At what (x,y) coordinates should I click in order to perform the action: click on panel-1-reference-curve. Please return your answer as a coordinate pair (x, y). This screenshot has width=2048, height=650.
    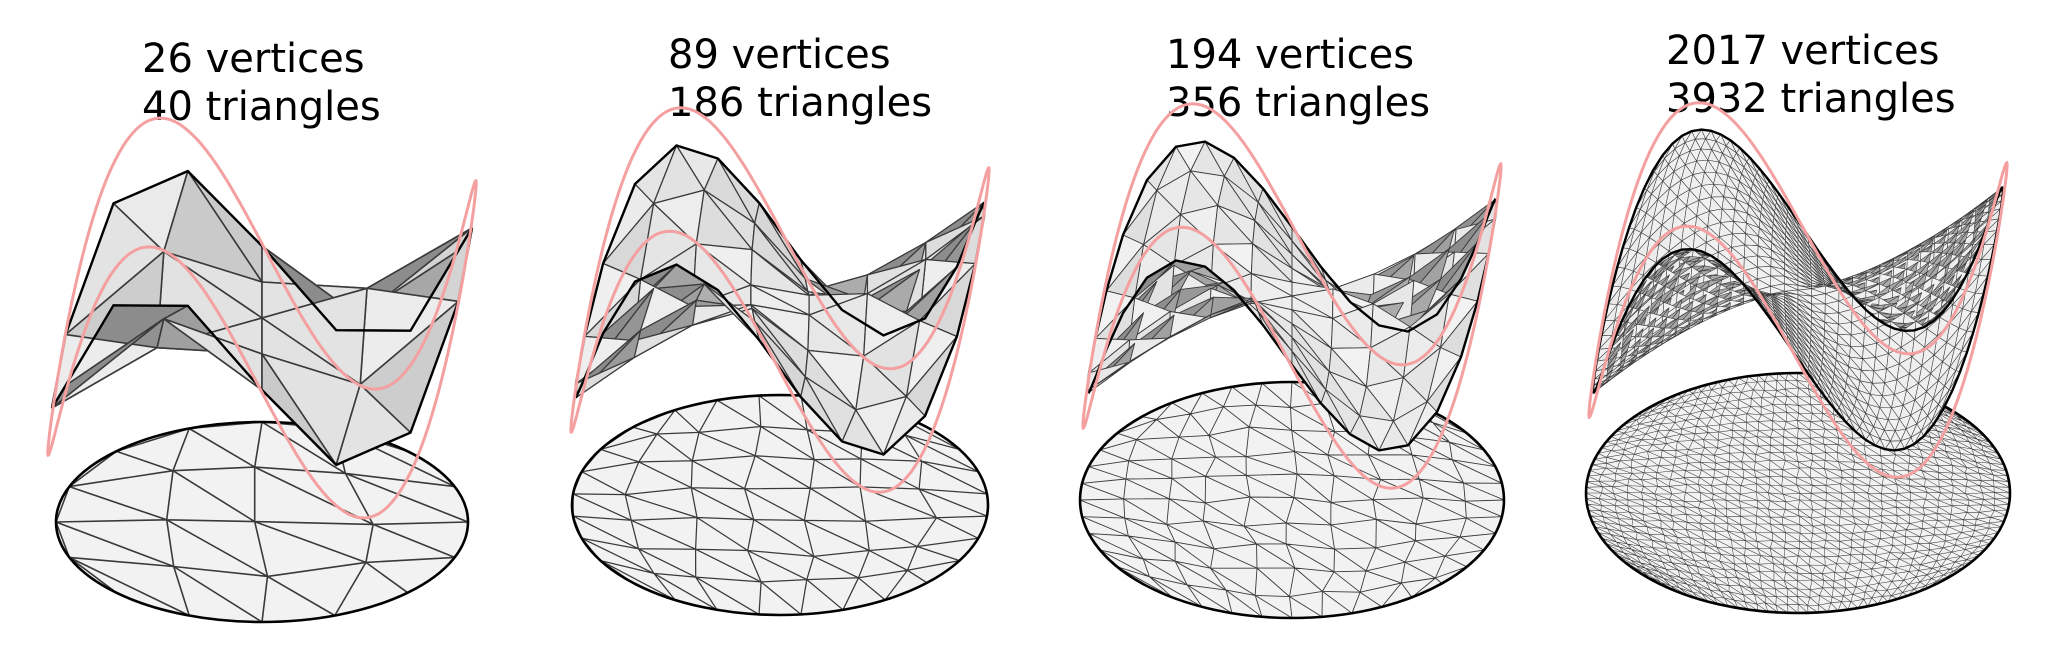
    Looking at the image, I should click on (262, 318).